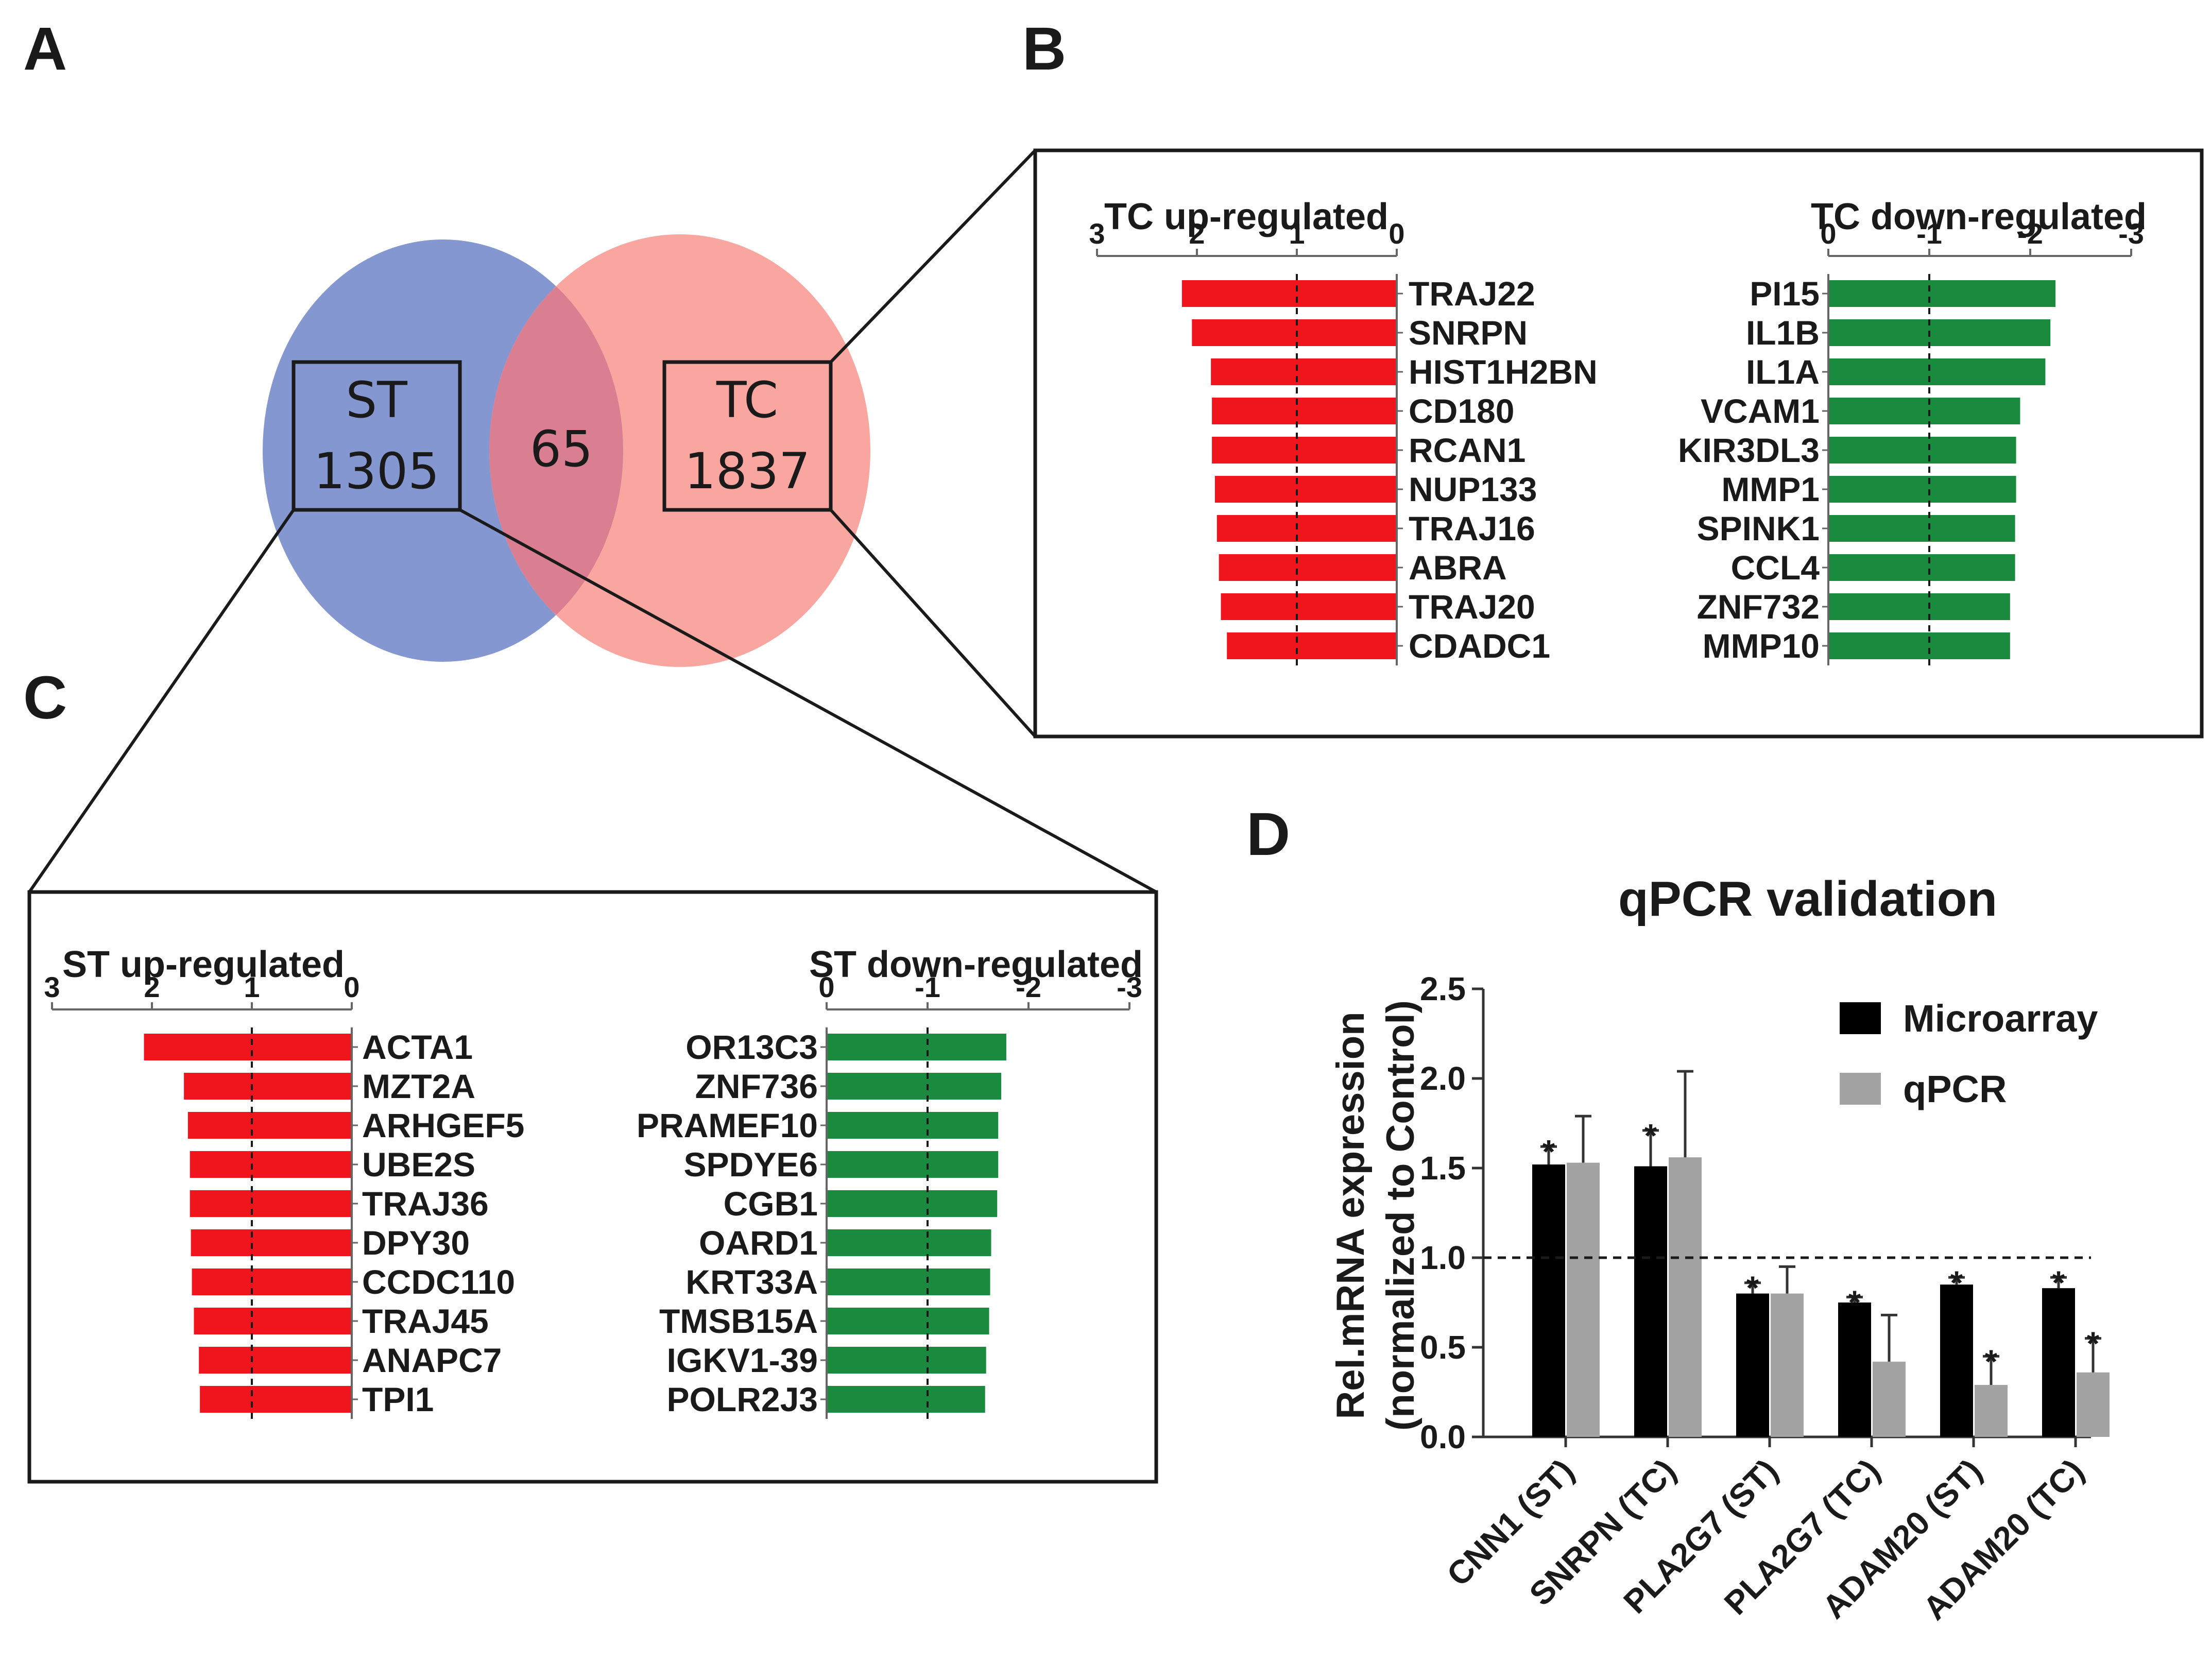 The width and height of the screenshot is (2211, 1680). Describe the element at coordinates (747, 471) in the screenshot. I see `venn-tc-count: 1837` at that location.